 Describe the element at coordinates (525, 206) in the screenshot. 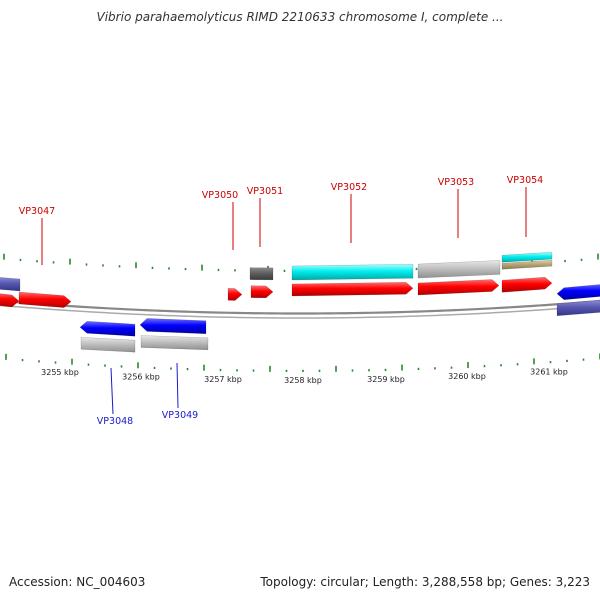

I see `gene-label-vp3054: VP3054` at that location.